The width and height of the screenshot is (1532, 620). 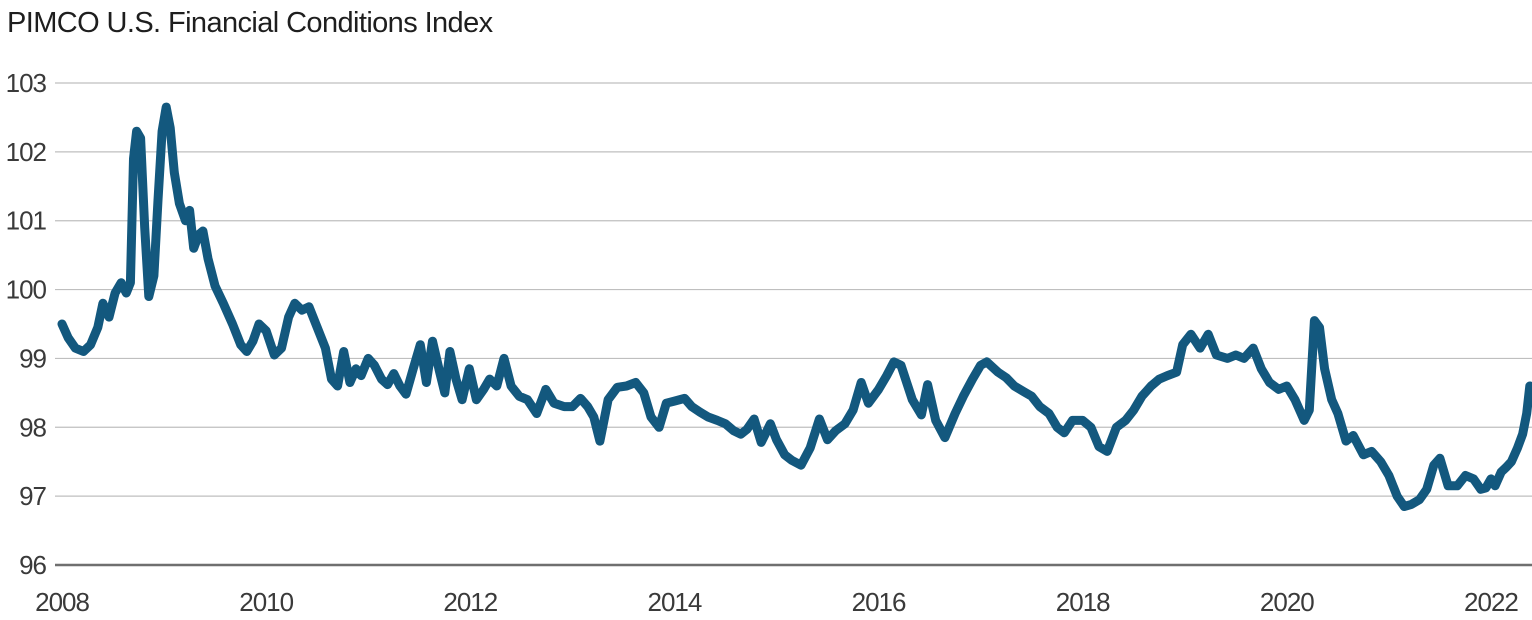 What do you see at coordinates (62, 602) in the screenshot?
I see `x-tick-label-2008: 2008` at bounding box center [62, 602].